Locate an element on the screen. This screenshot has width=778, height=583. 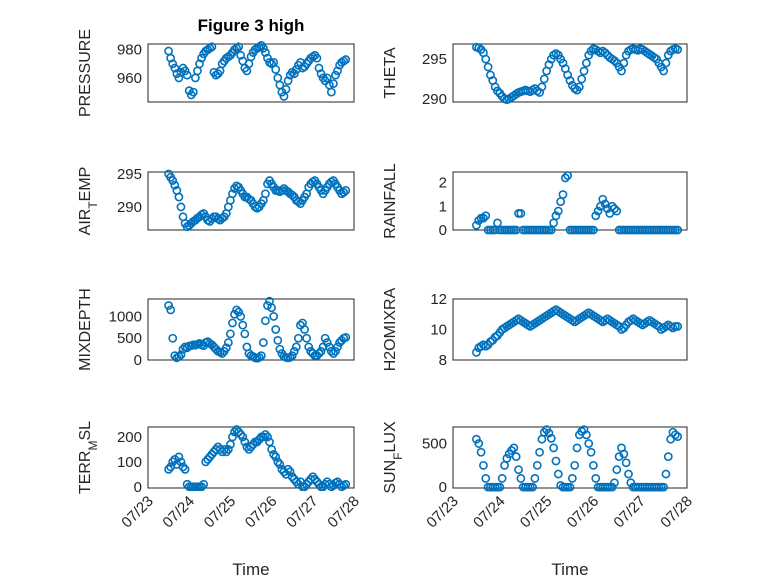
y-tick-label: 8 is located at coordinates (443, 360).